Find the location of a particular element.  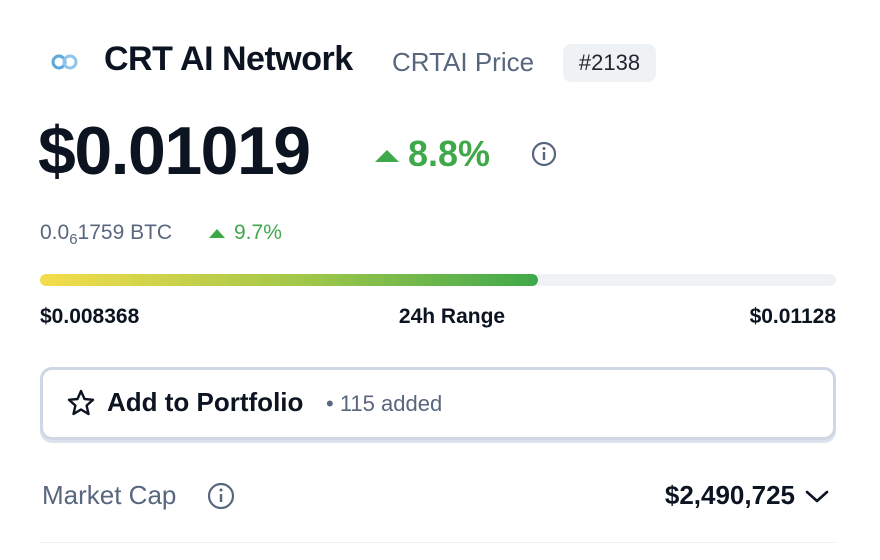

expand-chevron is located at coordinates (817, 496).